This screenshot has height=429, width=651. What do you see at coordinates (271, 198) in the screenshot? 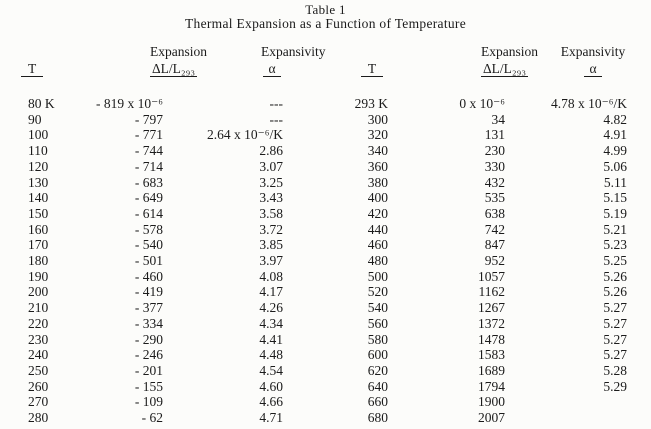
I see `expansivity-left-cell: 3.43` at bounding box center [271, 198].